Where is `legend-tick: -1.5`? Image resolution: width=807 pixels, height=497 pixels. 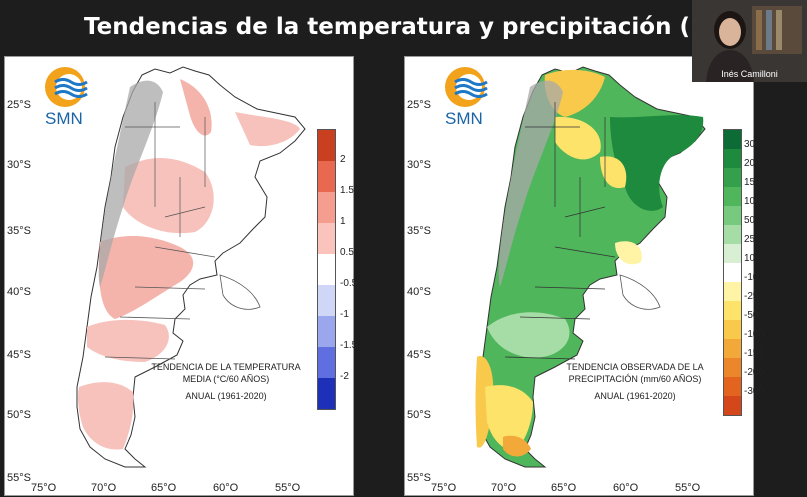
legend-tick: -1.5 is located at coordinates (349, 345).